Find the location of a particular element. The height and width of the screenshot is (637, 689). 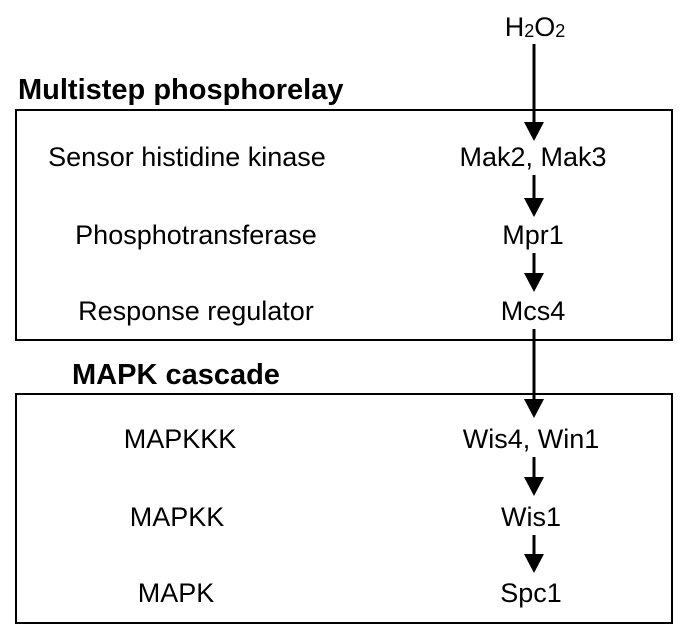

section-title-mapk-cascade: MAPK cascade is located at coordinates (176, 375).